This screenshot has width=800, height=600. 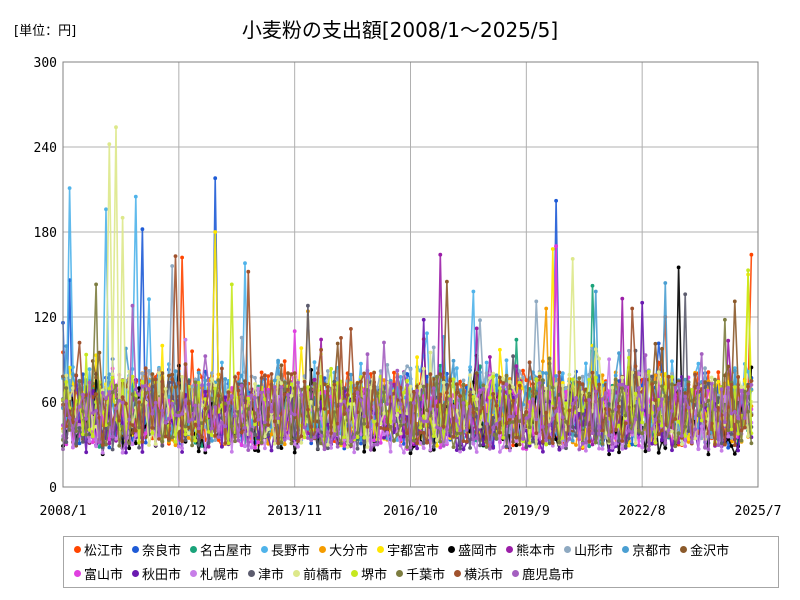 I want to click on legend-label: 千葉市, so click(x=426, y=575).